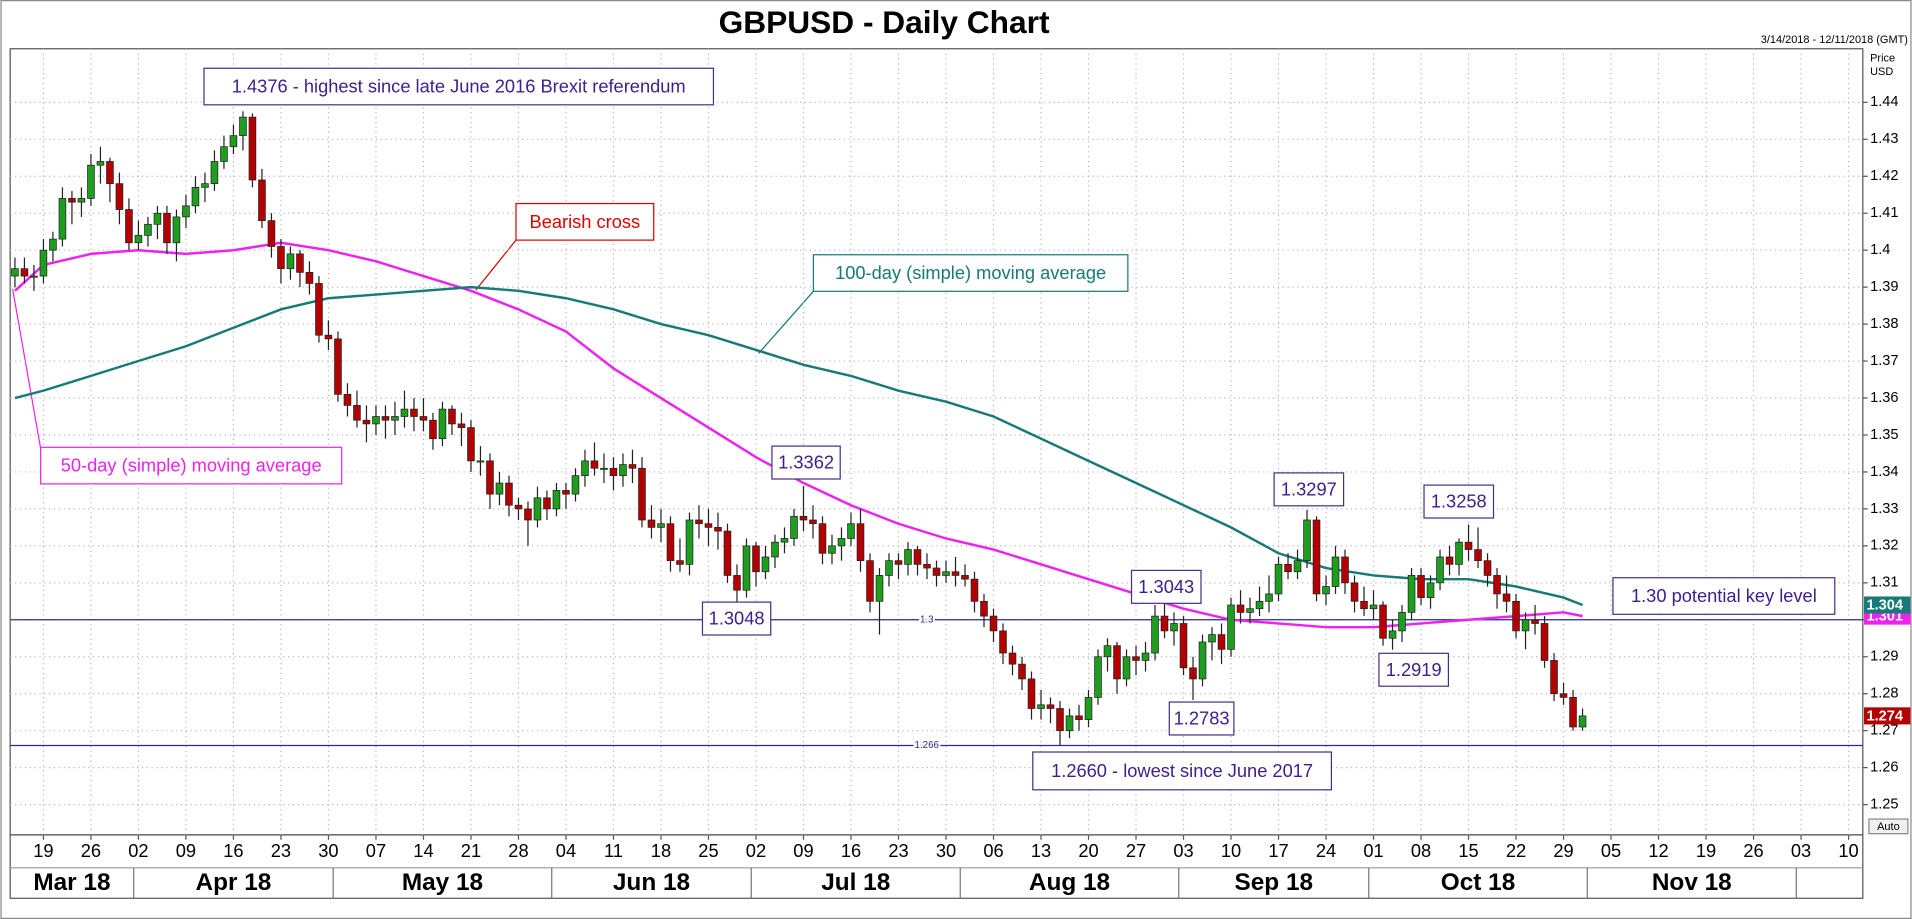 The height and width of the screenshot is (919, 1912). I want to click on x-tick-label: 09, so click(186, 850).